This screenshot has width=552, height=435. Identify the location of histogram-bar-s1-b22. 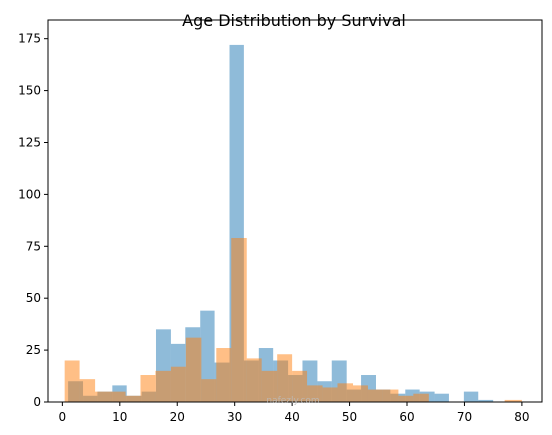
(406, 398).